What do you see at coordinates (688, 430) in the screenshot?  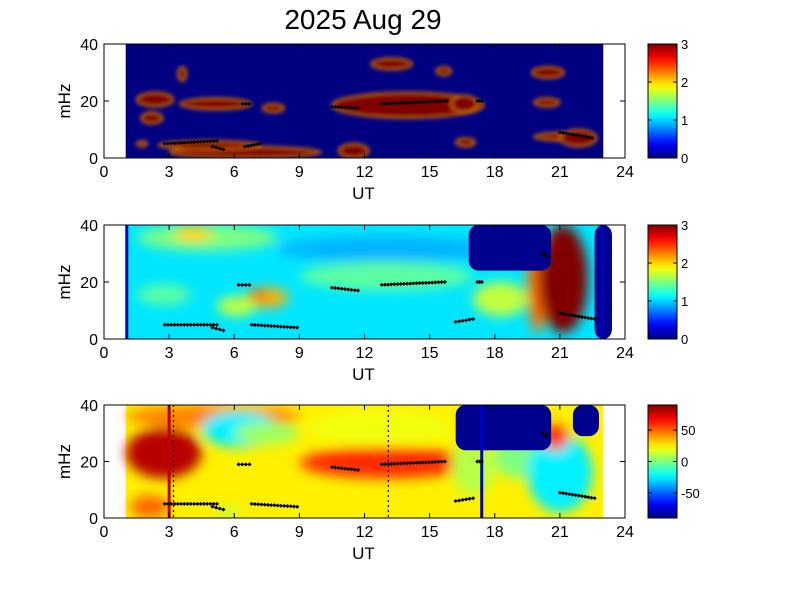 I see `colorbar-tick-label: 50` at bounding box center [688, 430].